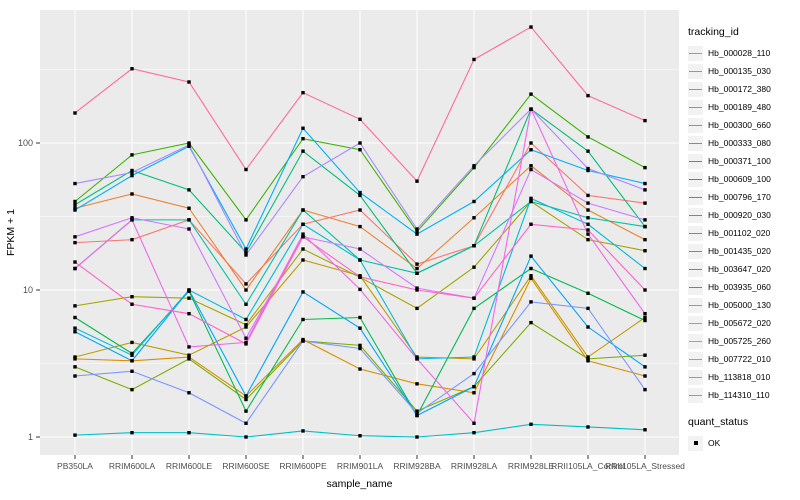 The image size is (800, 500). What do you see at coordinates (739, 107) in the screenshot?
I see `legend-label: Hb_000189_480` at bounding box center [739, 107].